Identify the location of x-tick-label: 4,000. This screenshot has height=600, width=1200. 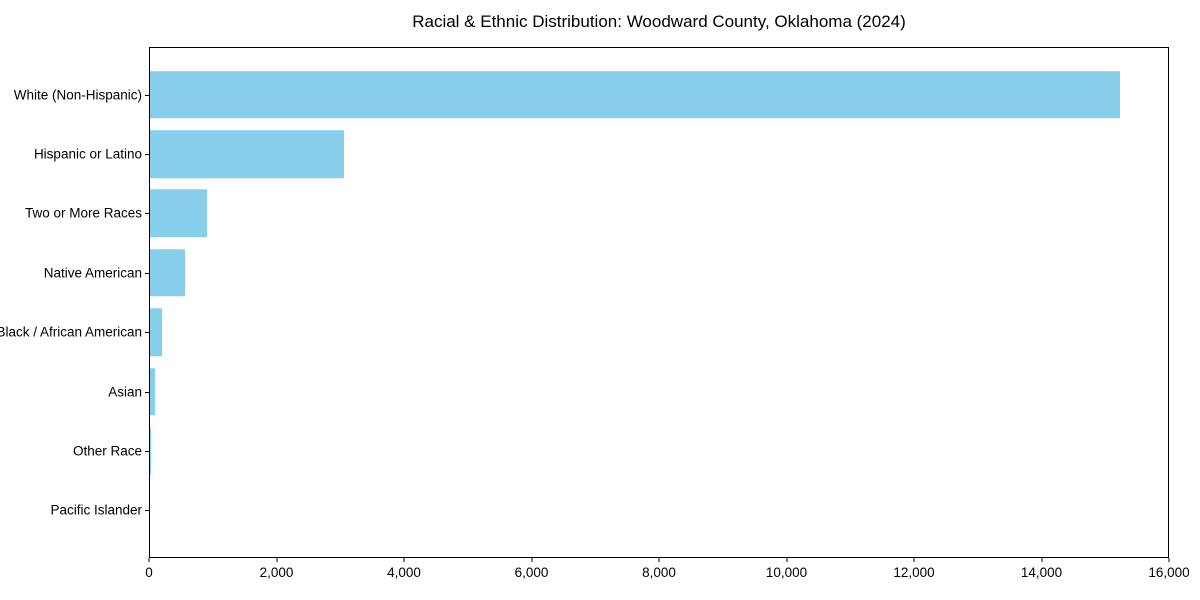
(404, 572).